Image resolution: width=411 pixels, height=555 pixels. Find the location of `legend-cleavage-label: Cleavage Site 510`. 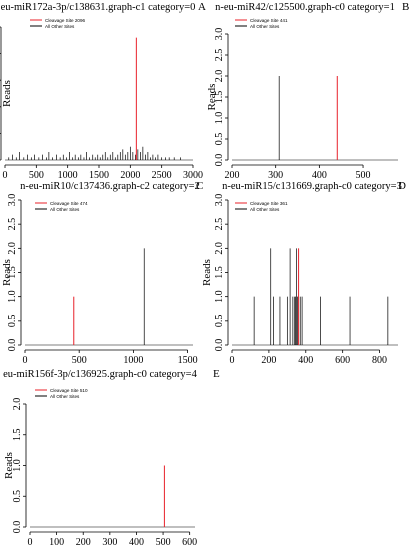

legend-cleavage-label: Cleavage Site 510 is located at coordinates (69, 390).